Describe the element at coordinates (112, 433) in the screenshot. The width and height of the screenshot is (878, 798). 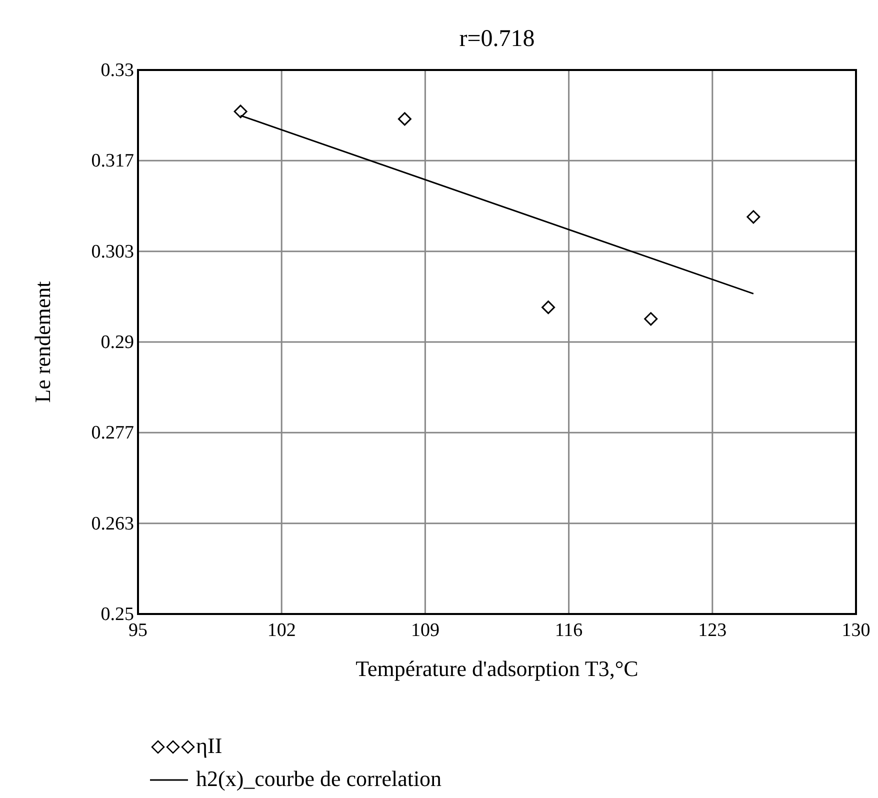
I see `y-tick-label: 0.277` at that location.